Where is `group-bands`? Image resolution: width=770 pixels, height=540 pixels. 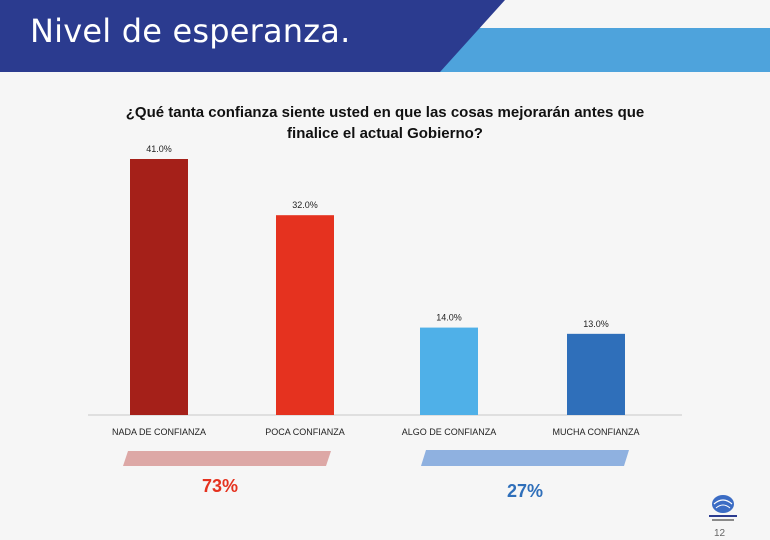
group-bands is located at coordinates (376, 458).